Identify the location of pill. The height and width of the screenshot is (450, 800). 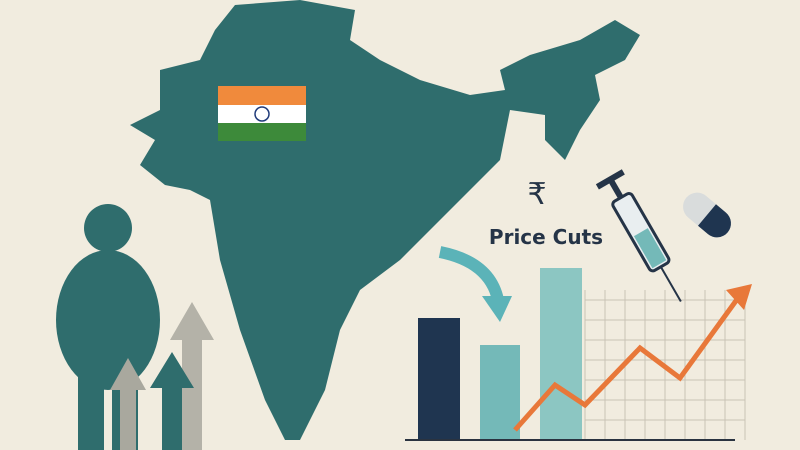
(707, 215).